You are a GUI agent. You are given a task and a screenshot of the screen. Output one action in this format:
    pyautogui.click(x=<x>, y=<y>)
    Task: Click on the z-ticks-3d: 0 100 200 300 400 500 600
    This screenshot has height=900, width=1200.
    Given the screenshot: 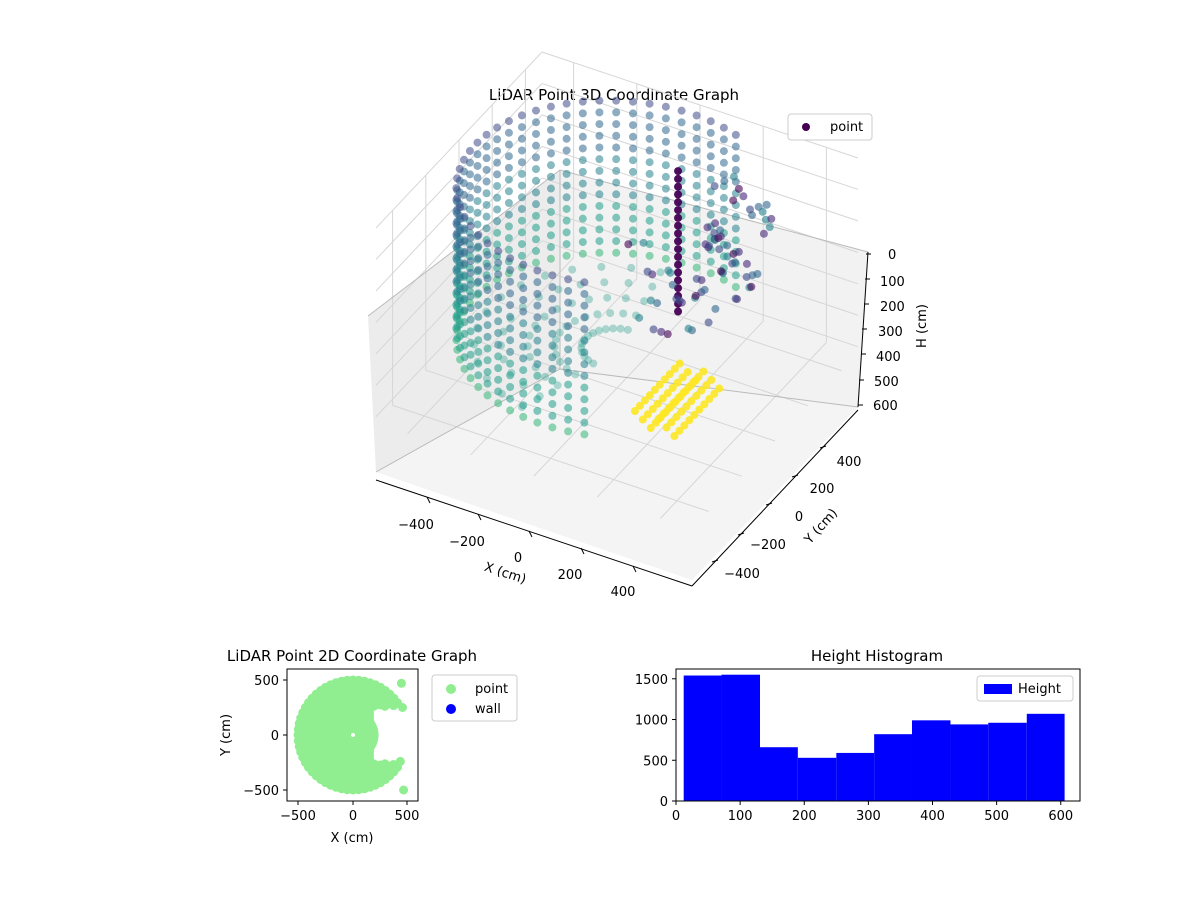 What is the action you would take?
    pyautogui.click(x=881, y=331)
    